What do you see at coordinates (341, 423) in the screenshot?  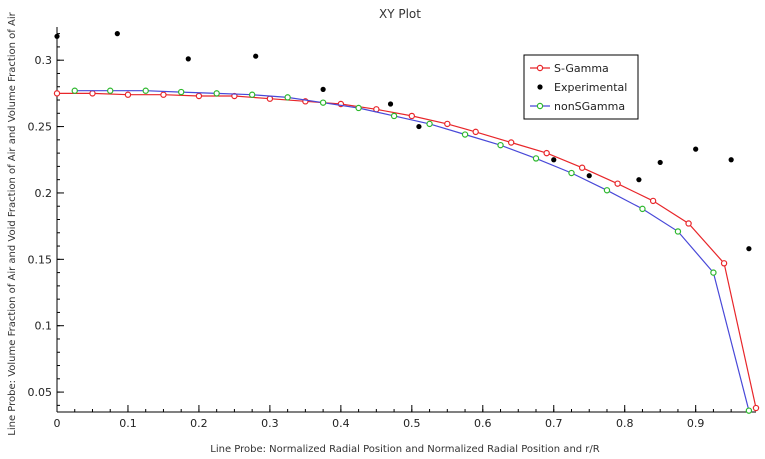 I see `x-tick-label: 0.4` at bounding box center [341, 423].